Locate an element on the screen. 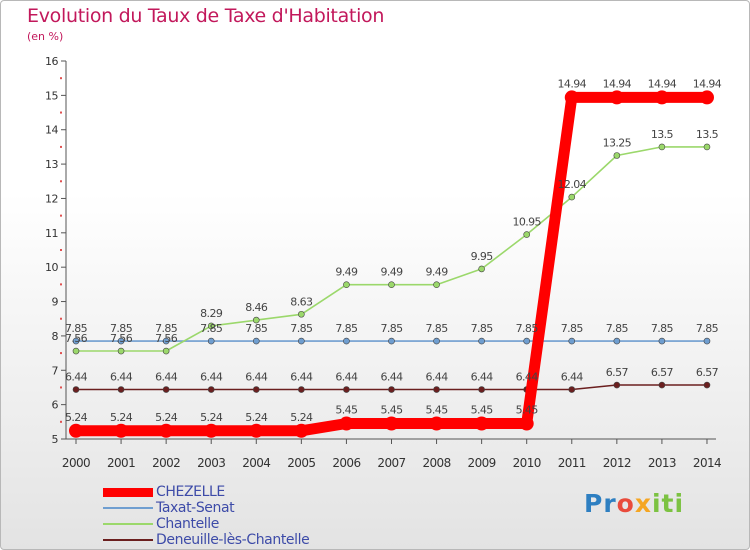  proxiti-logo: Proxiti is located at coordinates (634, 503).